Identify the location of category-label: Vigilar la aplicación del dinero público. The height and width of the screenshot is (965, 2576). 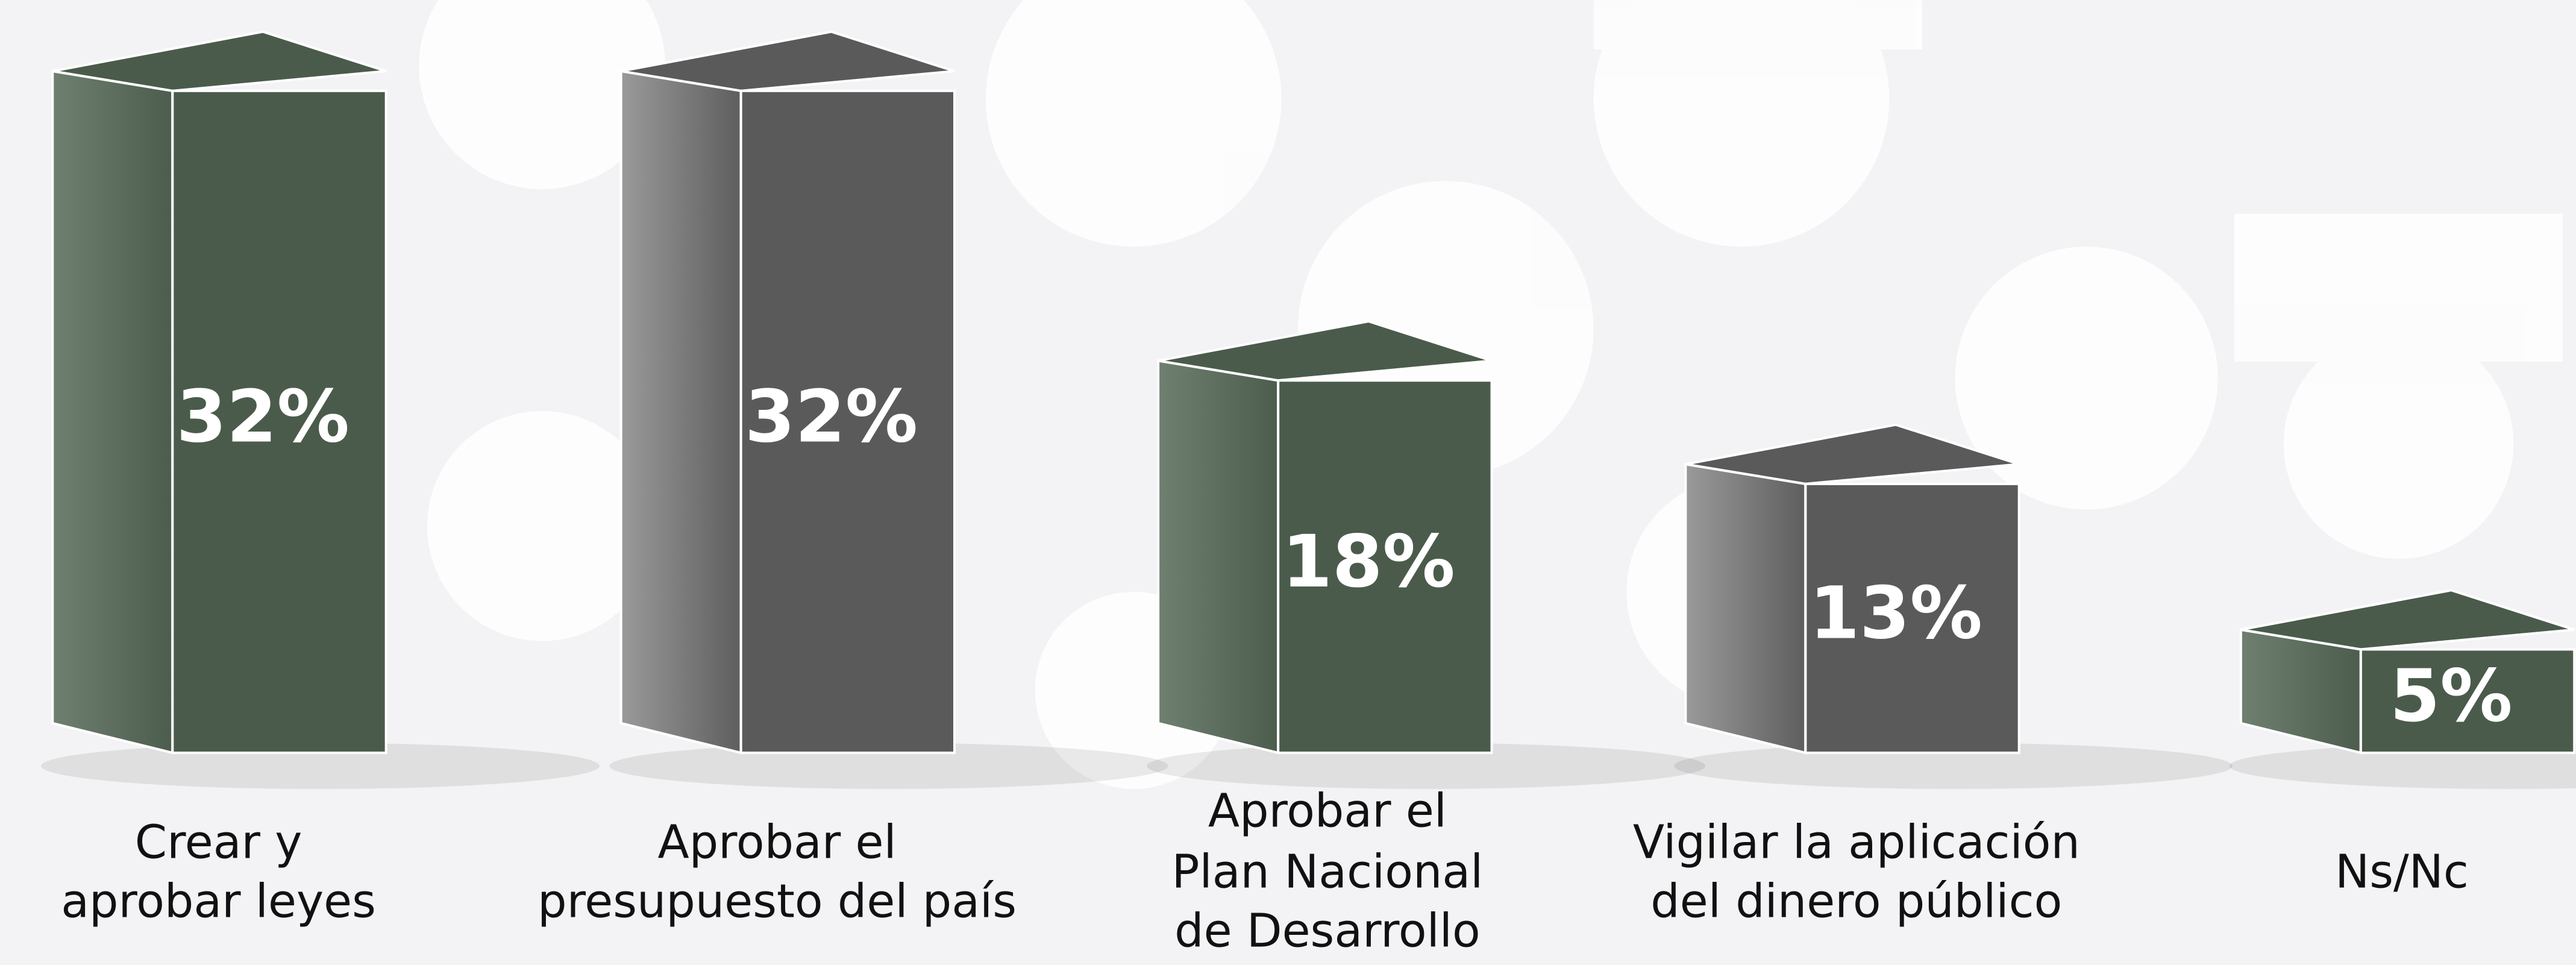
(1856, 872).